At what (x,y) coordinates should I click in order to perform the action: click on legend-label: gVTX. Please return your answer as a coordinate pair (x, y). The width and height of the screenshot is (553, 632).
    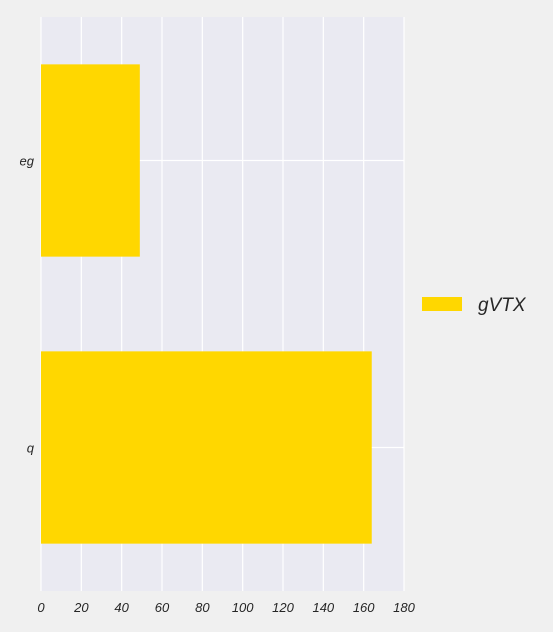
    Looking at the image, I should click on (502, 305).